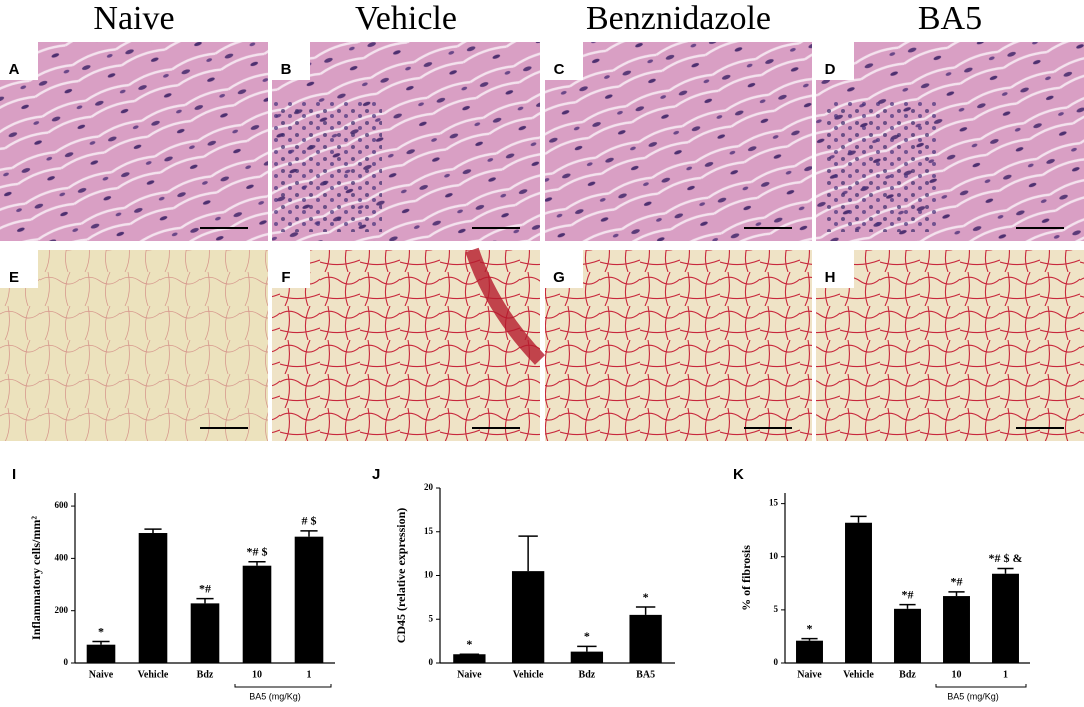  I want to click on y-tick-label: 600, so click(62, 505).